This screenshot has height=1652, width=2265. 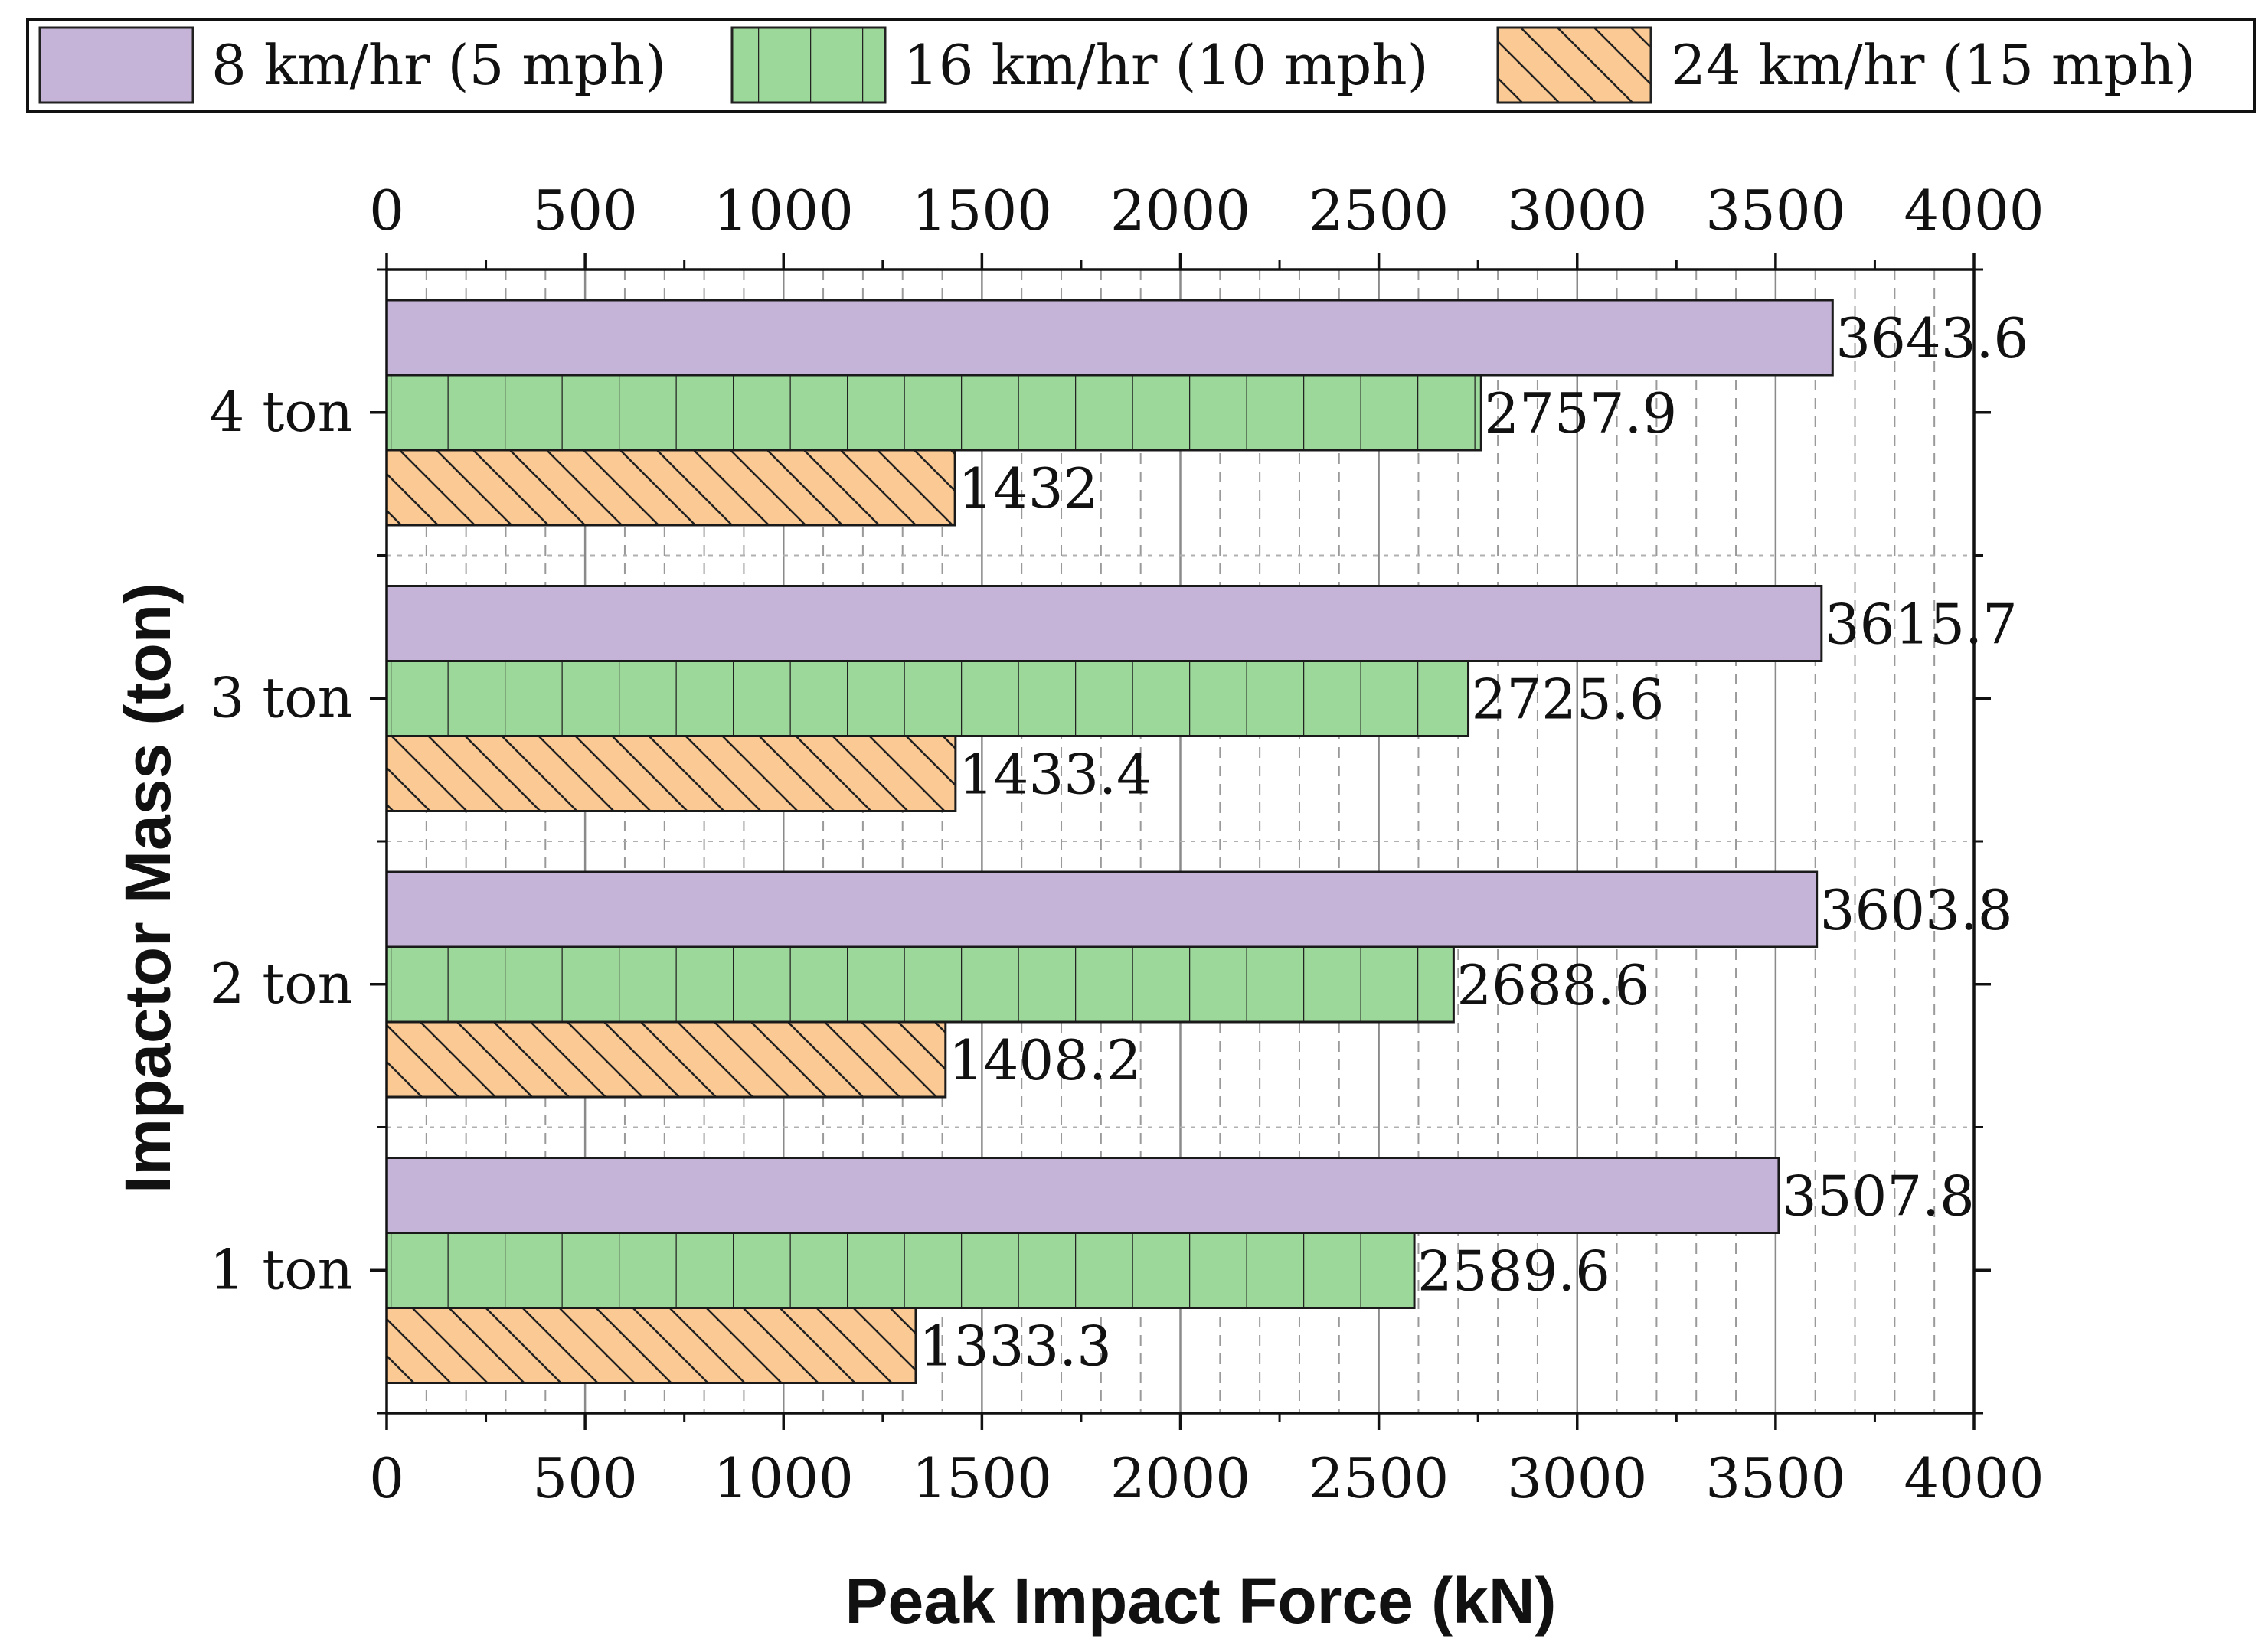 I want to click on data-label-24kmh: 1433.4, so click(x=1055, y=775).